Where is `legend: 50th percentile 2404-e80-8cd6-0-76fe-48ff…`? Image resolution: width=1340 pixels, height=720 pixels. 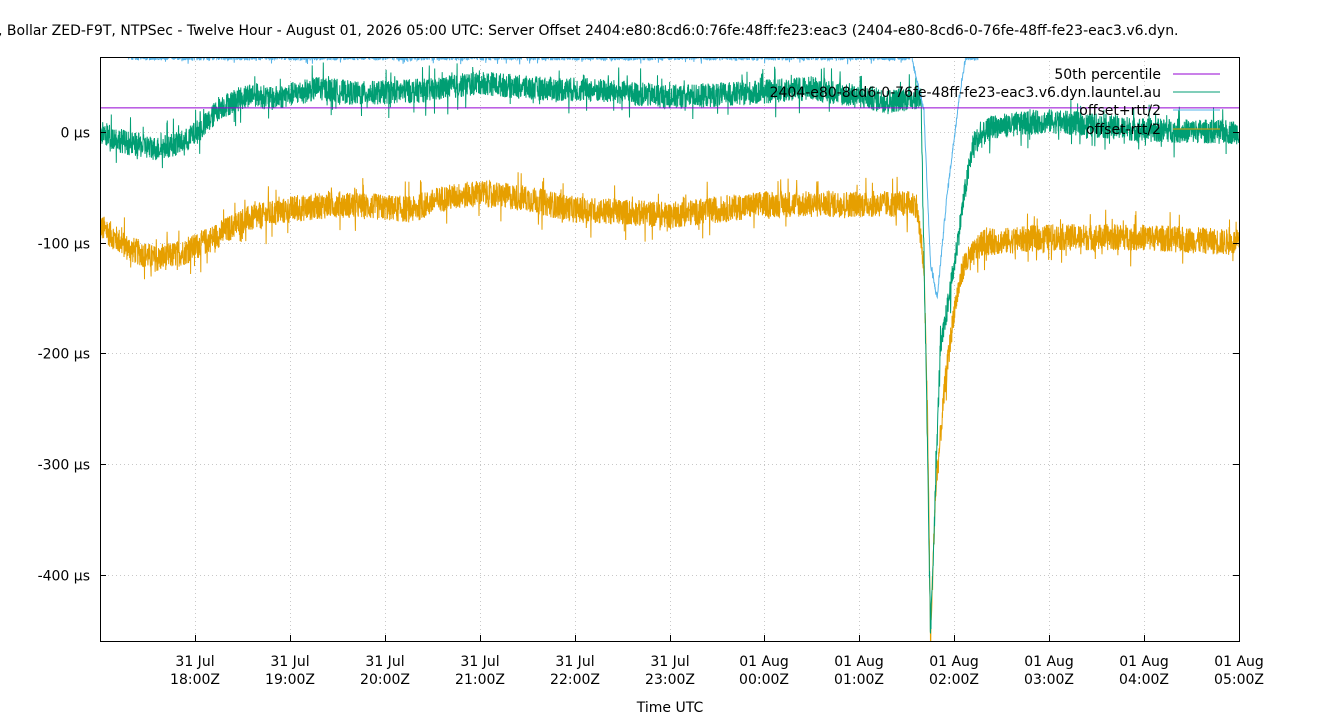 legend: 50th percentile 2404-e80-8cd6-0-76fe-48ff… is located at coordinates (995, 102).